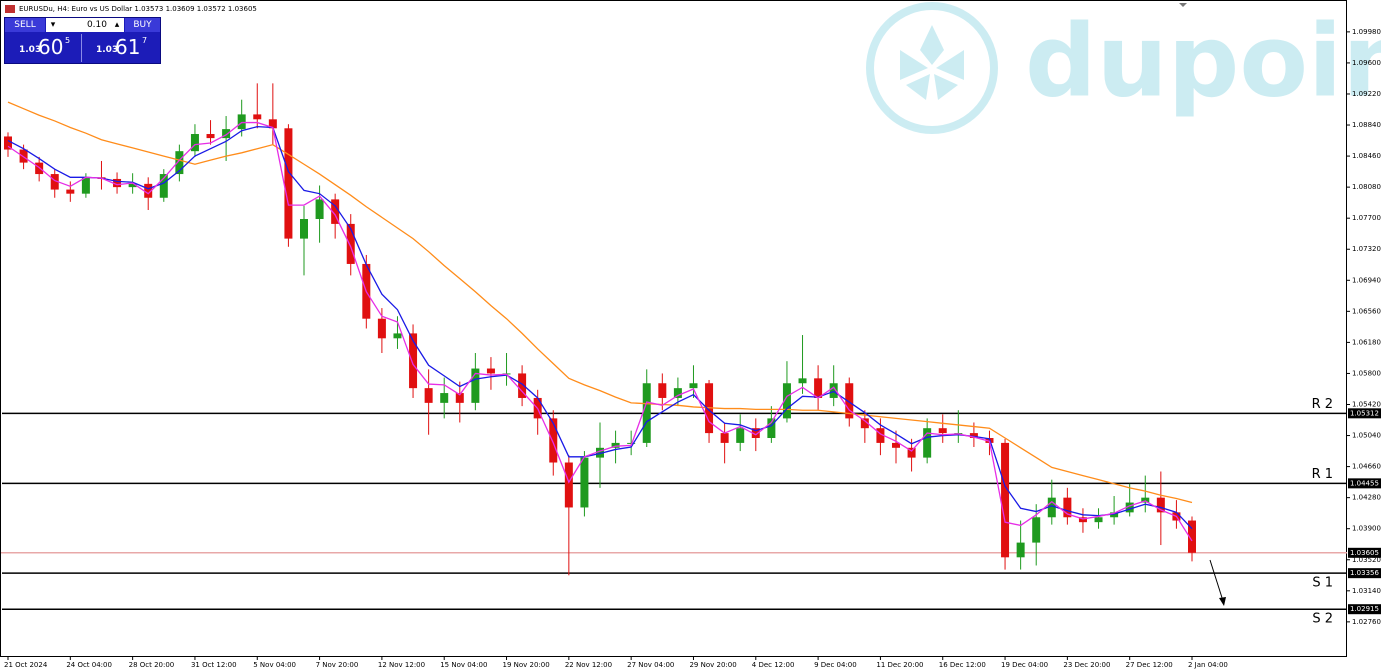 The height and width of the screenshot is (671, 1381). I want to click on y-tick-label: 1.08080, so click(1366, 187).